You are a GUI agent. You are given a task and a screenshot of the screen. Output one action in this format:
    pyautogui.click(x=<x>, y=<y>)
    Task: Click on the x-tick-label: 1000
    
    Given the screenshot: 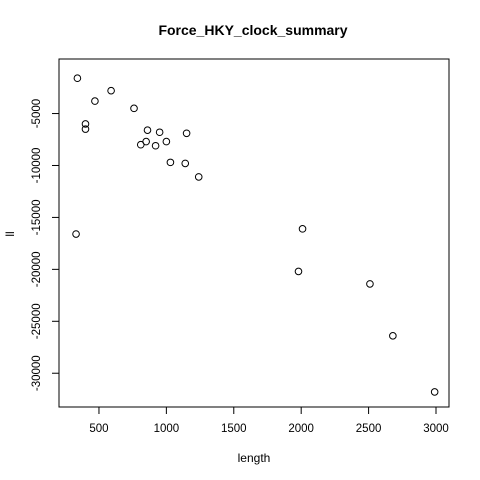 What is the action you would take?
    pyautogui.click(x=167, y=429)
    